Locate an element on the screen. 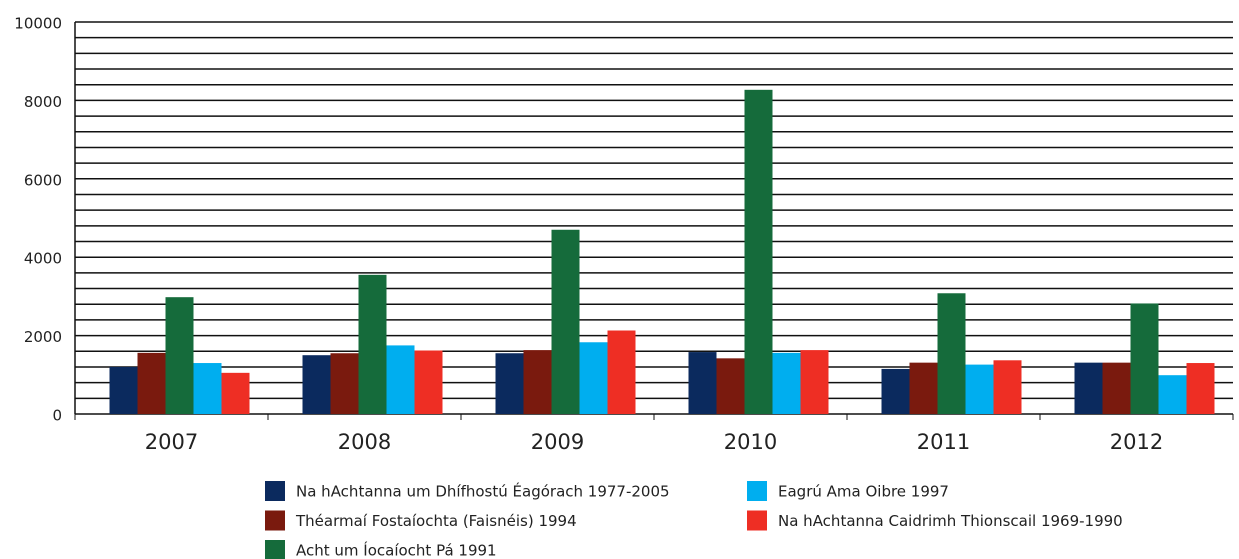  y-tick-label: 6000 is located at coordinates (43, 180).